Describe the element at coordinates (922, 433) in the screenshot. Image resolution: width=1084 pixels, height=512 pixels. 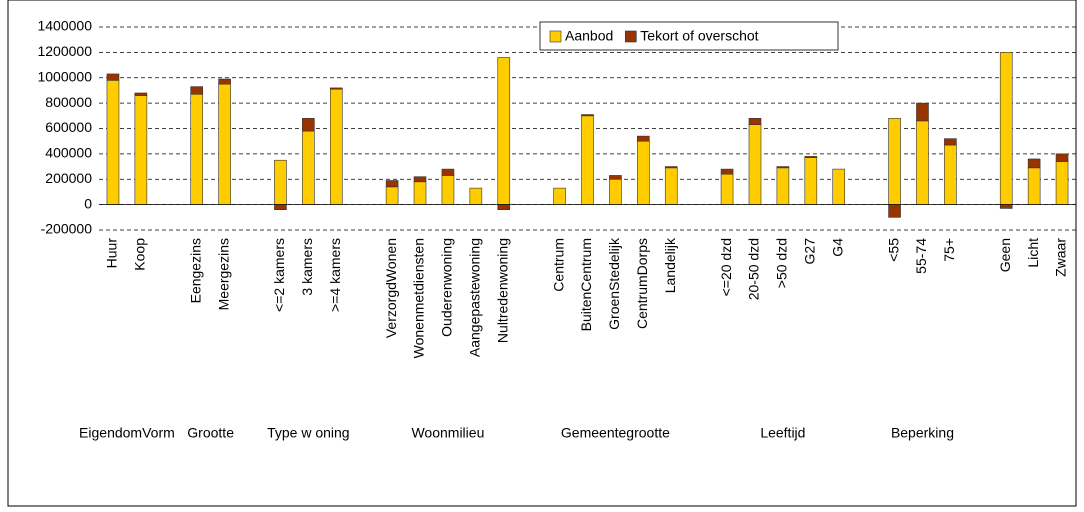
I see `group-label: Beperking` at that location.